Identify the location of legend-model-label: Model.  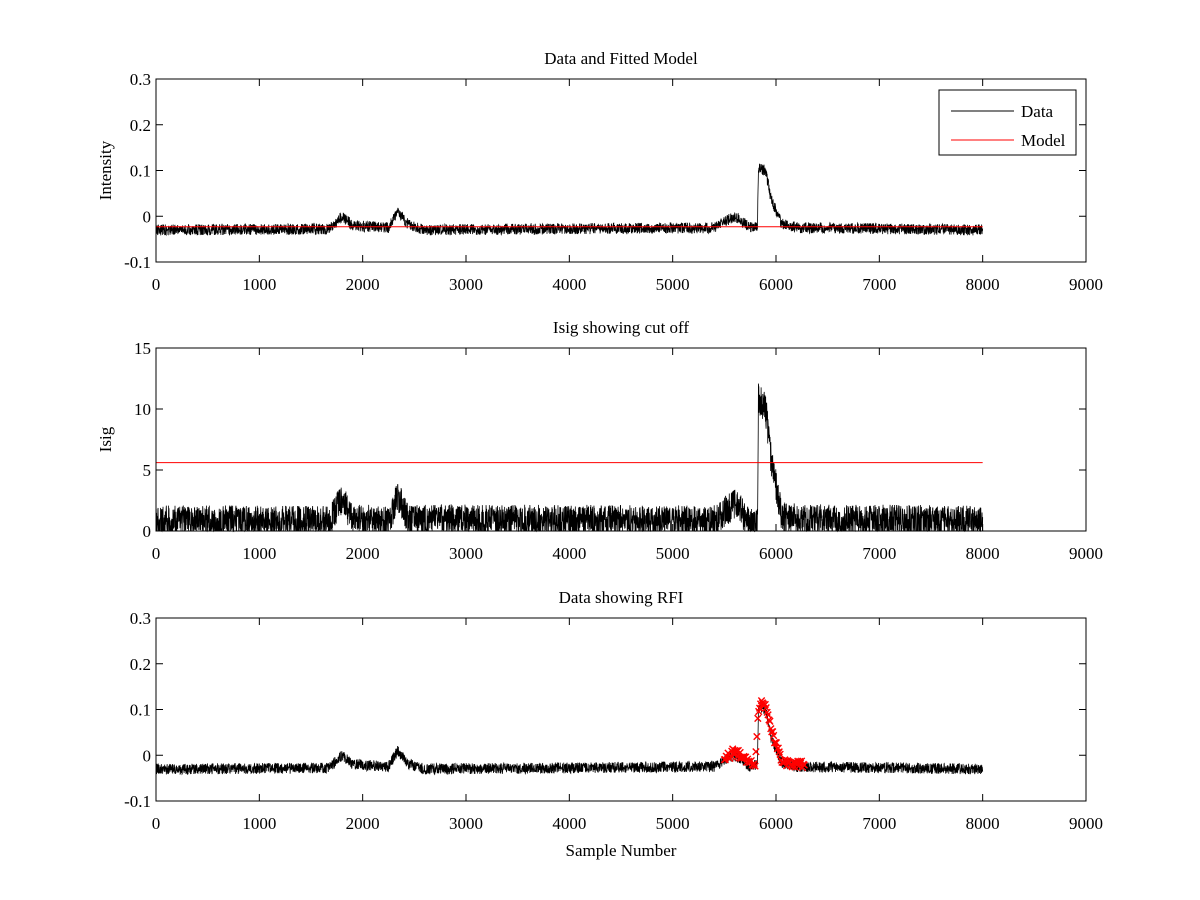
(1043, 140).